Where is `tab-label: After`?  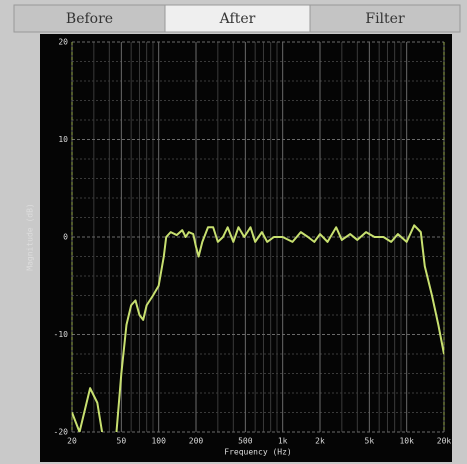
tab-label: After is located at coordinates (237, 19).